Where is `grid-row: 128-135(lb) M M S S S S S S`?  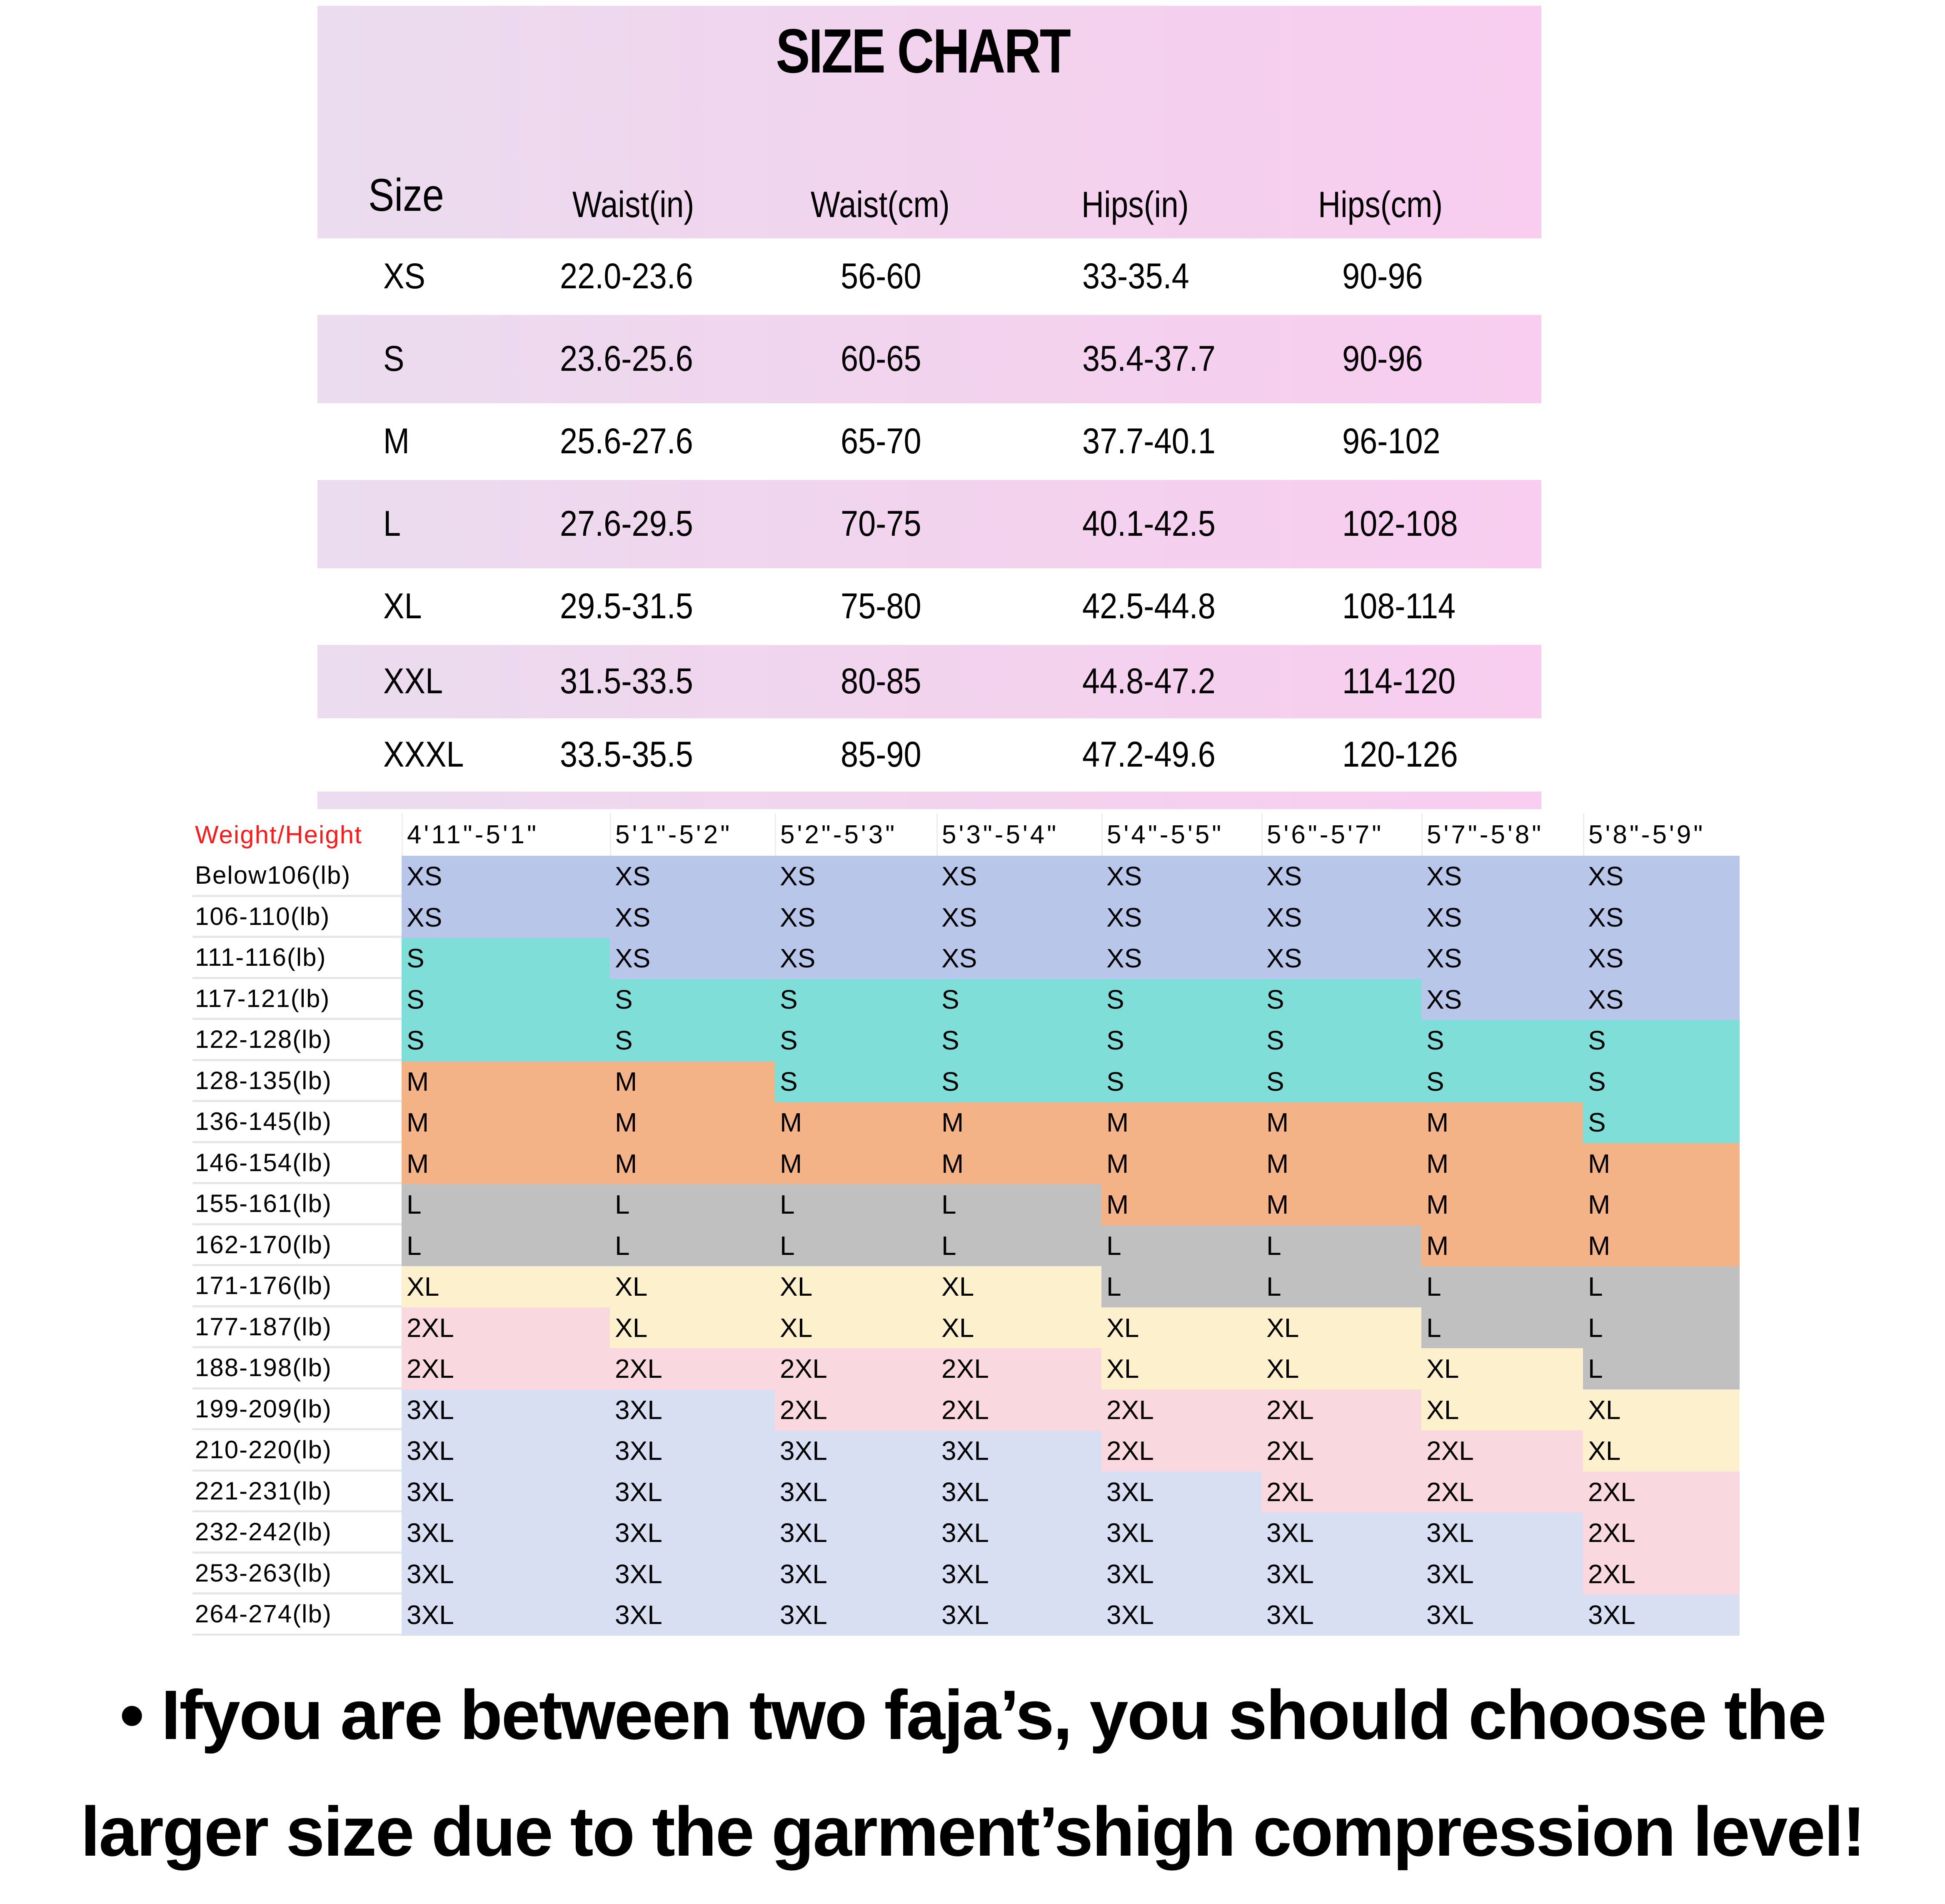
grid-row: 128-135(lb) M M S S S S S S is located at coordinates (966, 1081).